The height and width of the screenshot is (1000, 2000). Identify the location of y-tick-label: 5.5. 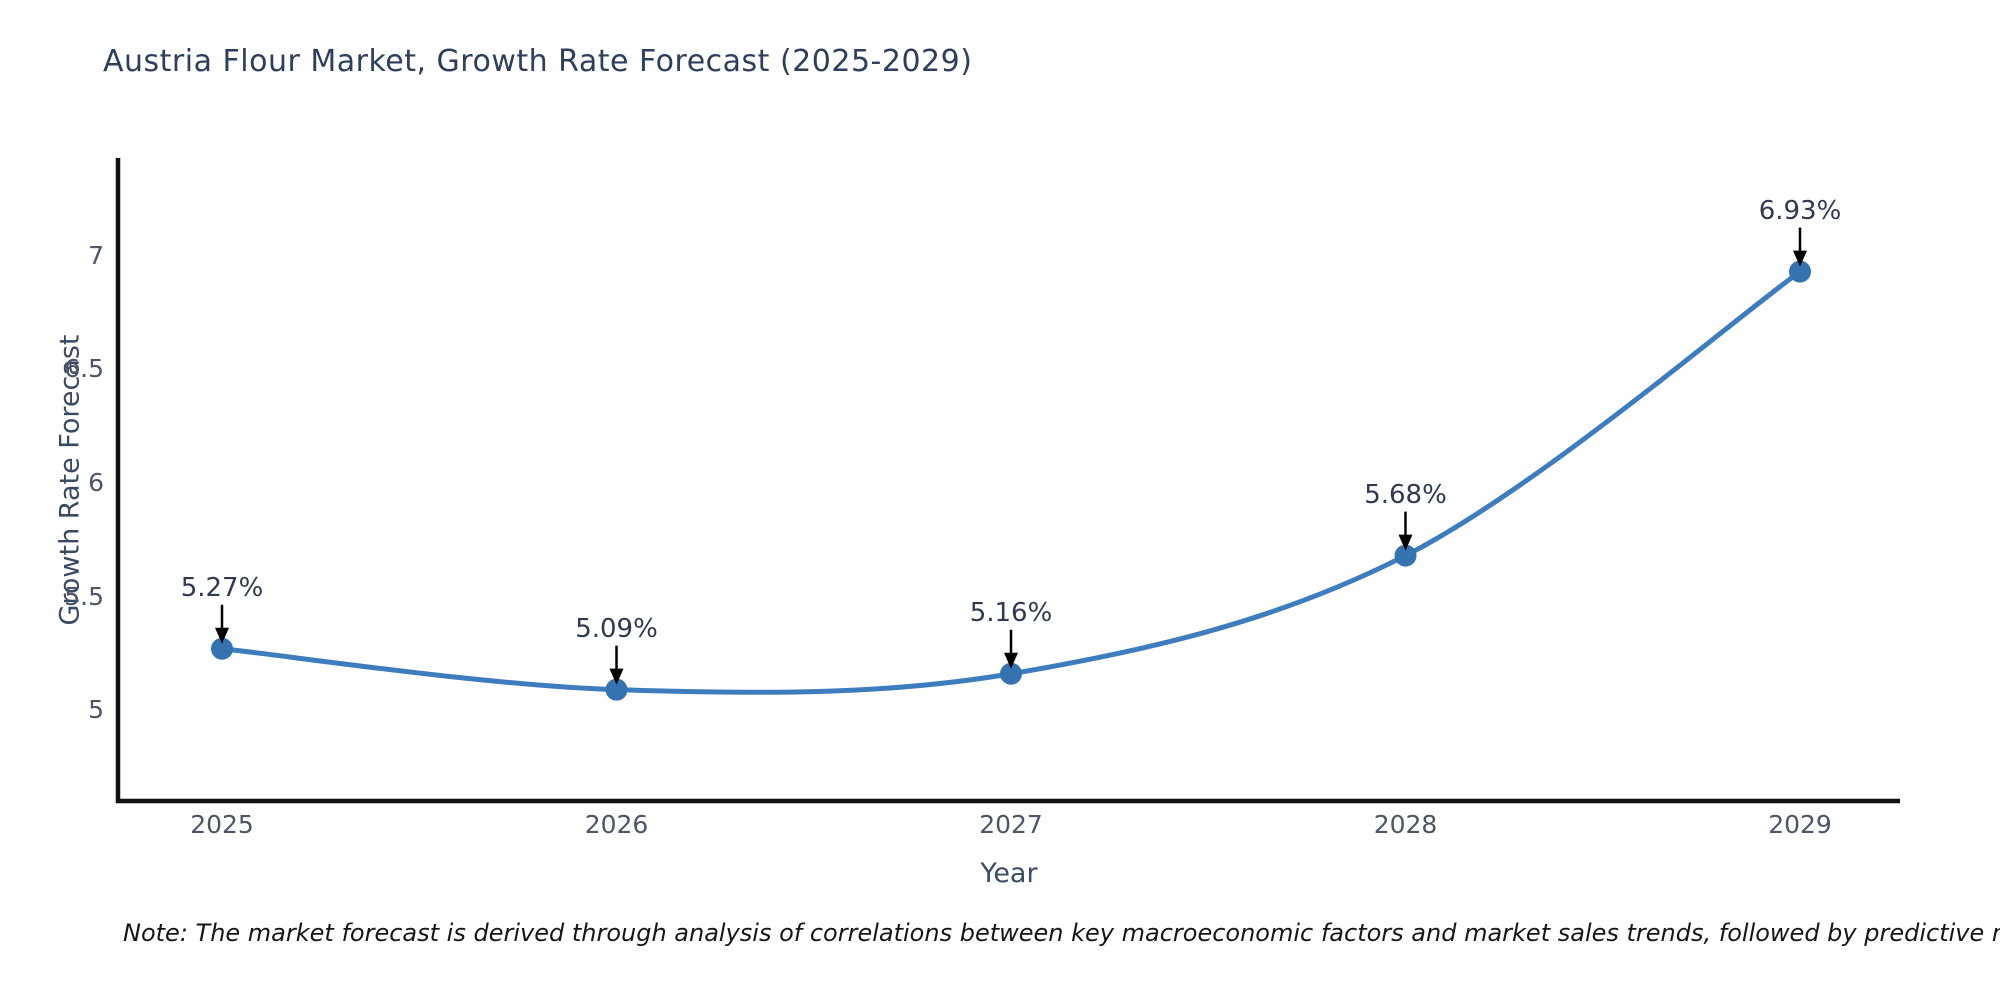
(84, 596).